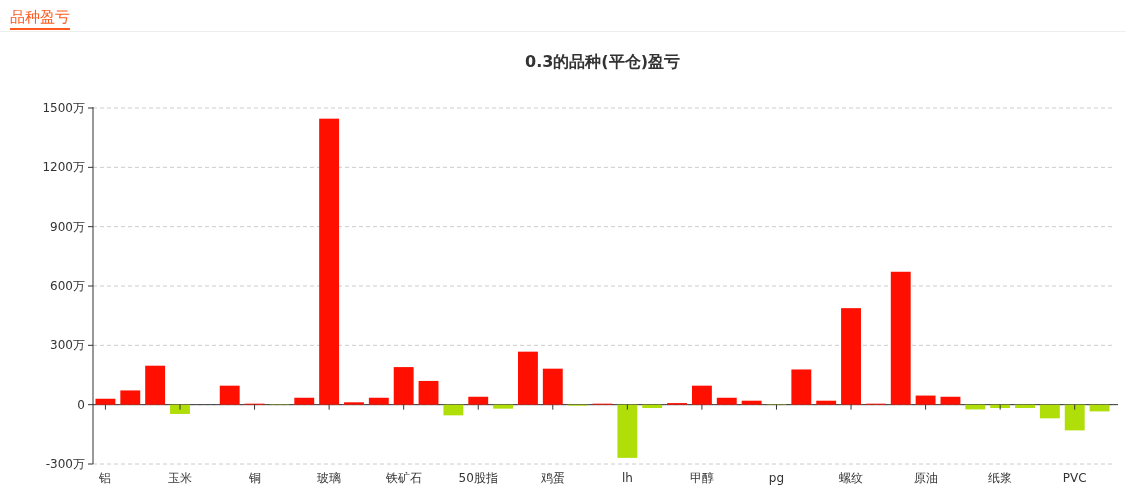 The height and width of the screenshot is (501, 1126). Describe the element at coordinates (81, 404) in the screenshot. I see `y-tick-label: 0` at that location.